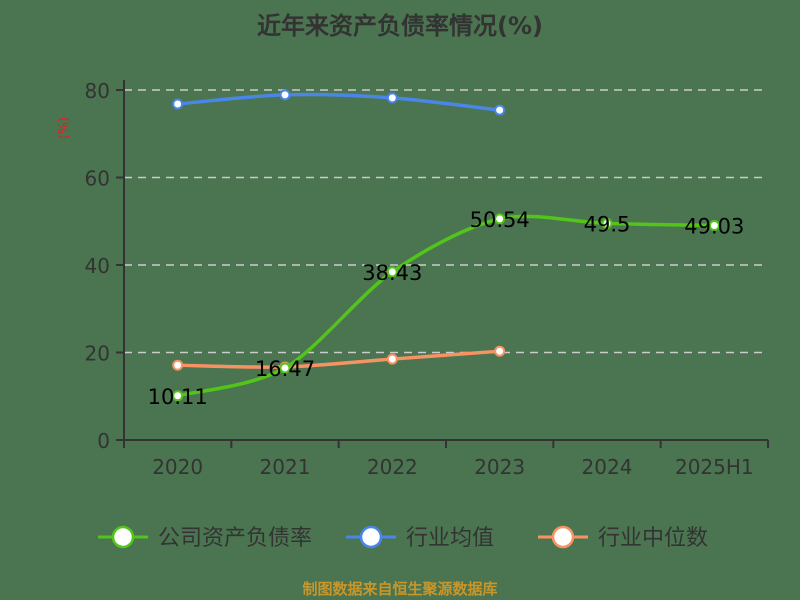 This screenshot has width=800, height=600. I want to click on legend-item: 行业中位数, so click(623, 538).